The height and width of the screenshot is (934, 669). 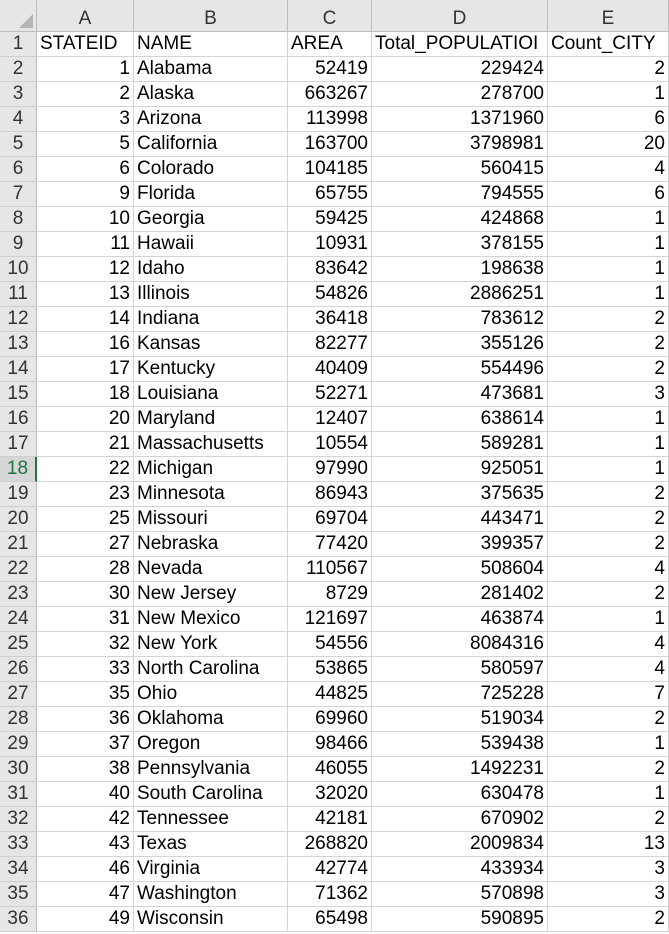 I want to click on cell-stateid: 18, so click(x=85, y=394).